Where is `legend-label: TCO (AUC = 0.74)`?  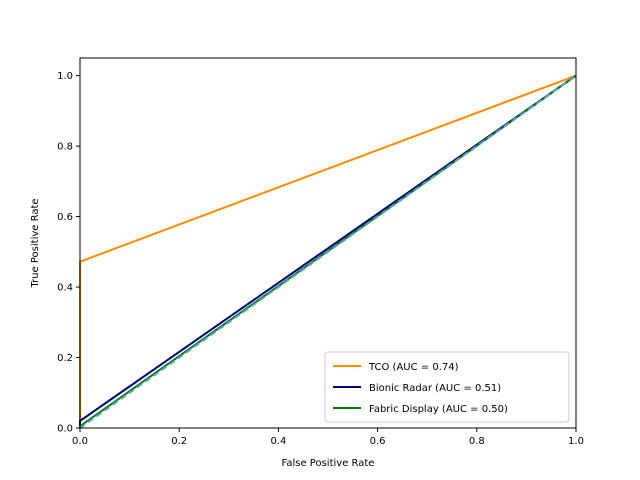 legend-label: TCO (AUC = 0.74) is located at coordinates (413, 367).